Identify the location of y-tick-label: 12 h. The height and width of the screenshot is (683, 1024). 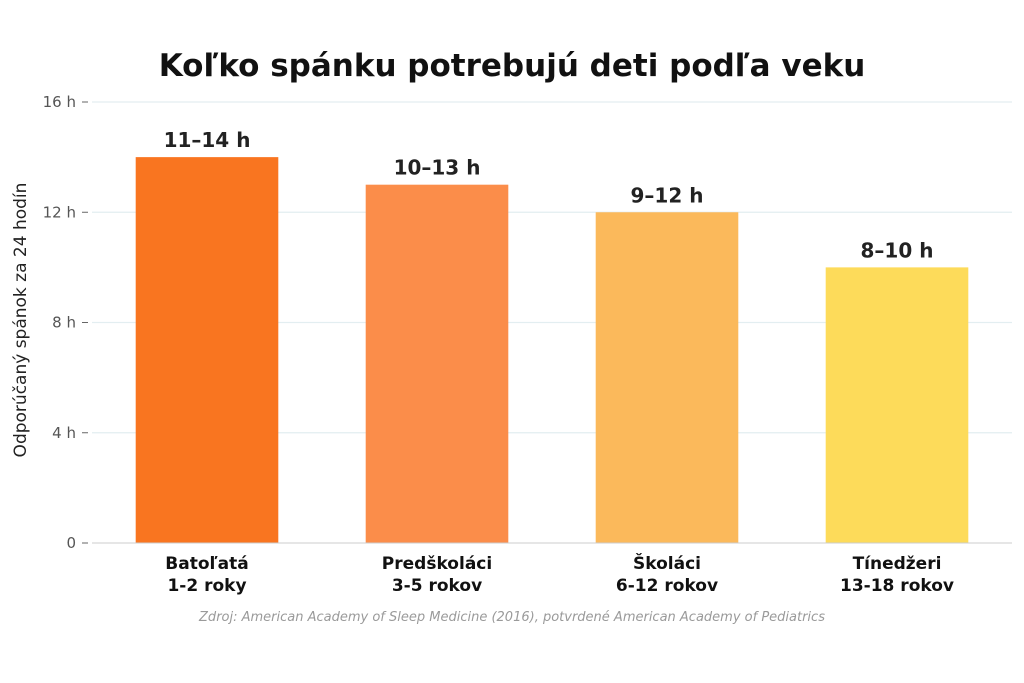
(59, 212).